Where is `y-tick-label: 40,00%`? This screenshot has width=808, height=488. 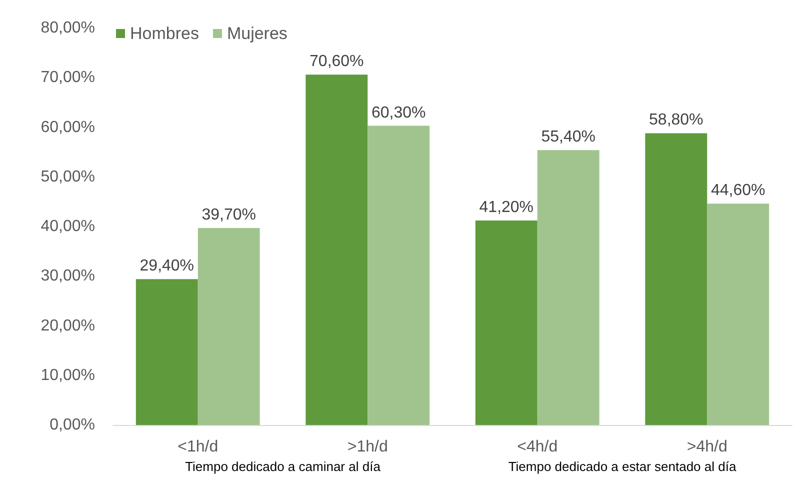
y-tick-label: 40,00% is located at coordinates (67, 226).